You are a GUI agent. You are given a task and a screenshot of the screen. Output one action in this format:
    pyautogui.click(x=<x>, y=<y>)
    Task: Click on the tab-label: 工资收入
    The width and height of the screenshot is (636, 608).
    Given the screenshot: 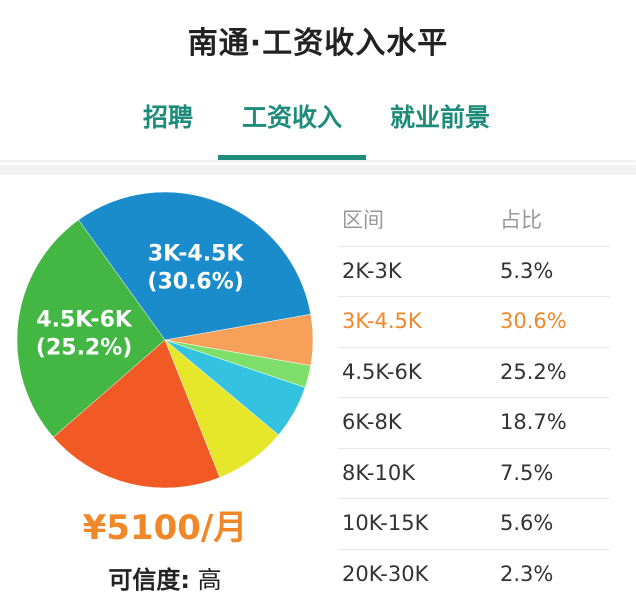 What is the action you would take?
    pyautogui.click(x=291, y=117)
    